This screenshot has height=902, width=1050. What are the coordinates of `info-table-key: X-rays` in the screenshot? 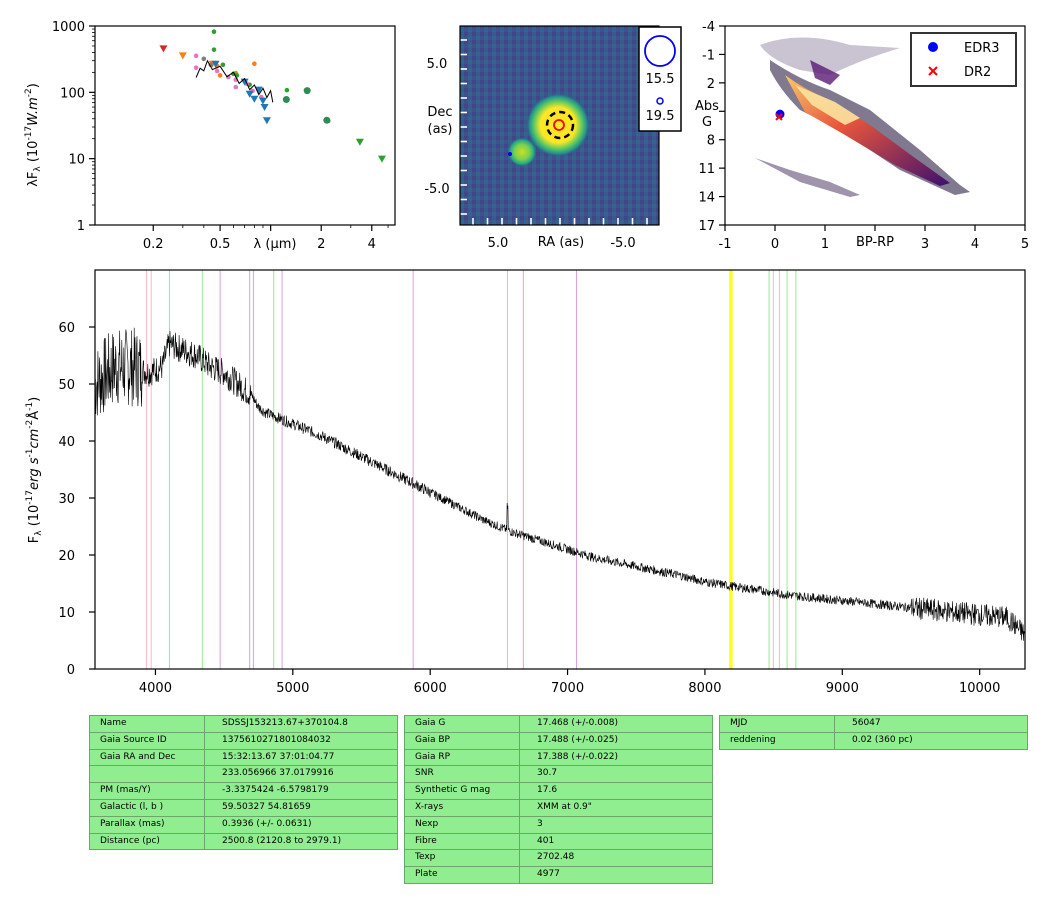 It's located at (462, 807).